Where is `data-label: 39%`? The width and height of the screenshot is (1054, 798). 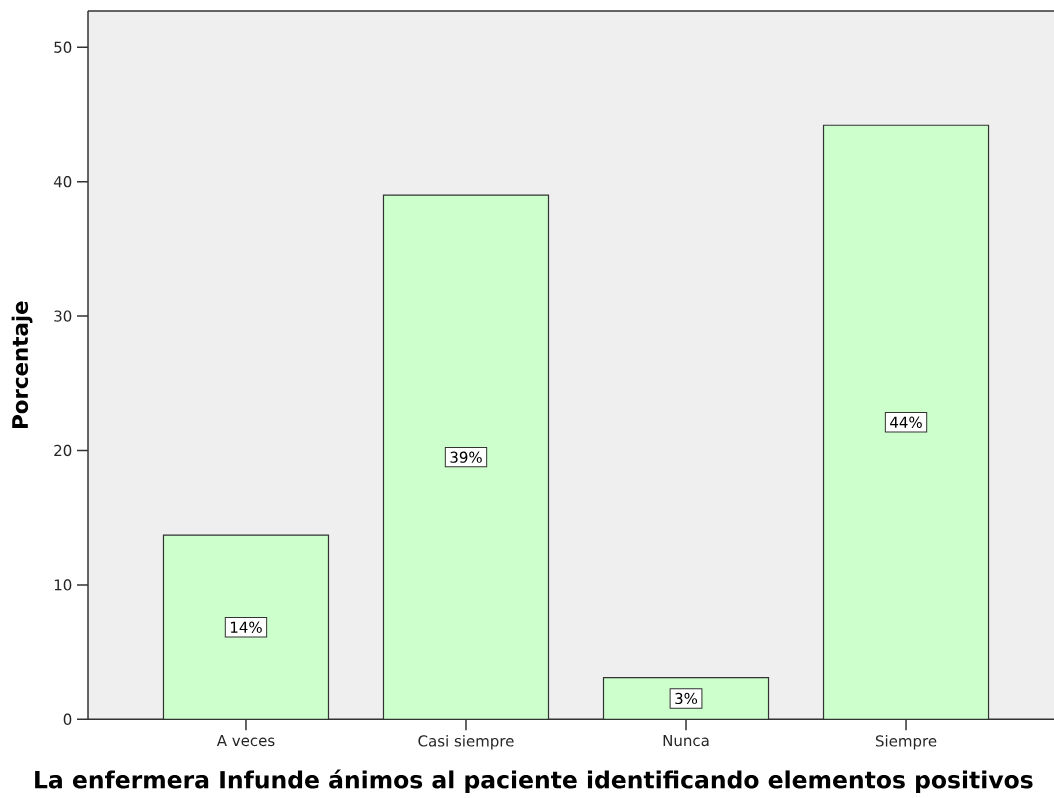
data-label: 39% is located at coordinates (466, 457).